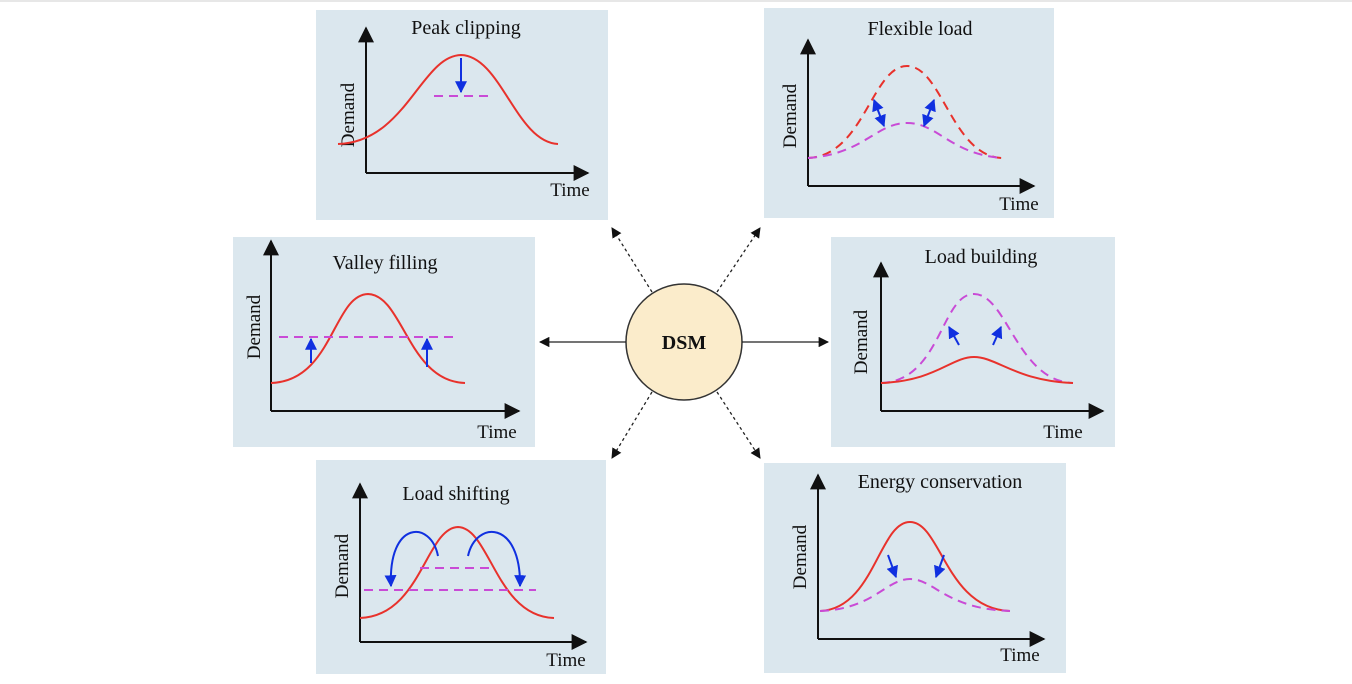 This screenshot has height=684, width=1352. What do you see at coordinates (455, 494) in the screenshot?
I see `panel-title: Load shifting` at bounding box center [455, 494].